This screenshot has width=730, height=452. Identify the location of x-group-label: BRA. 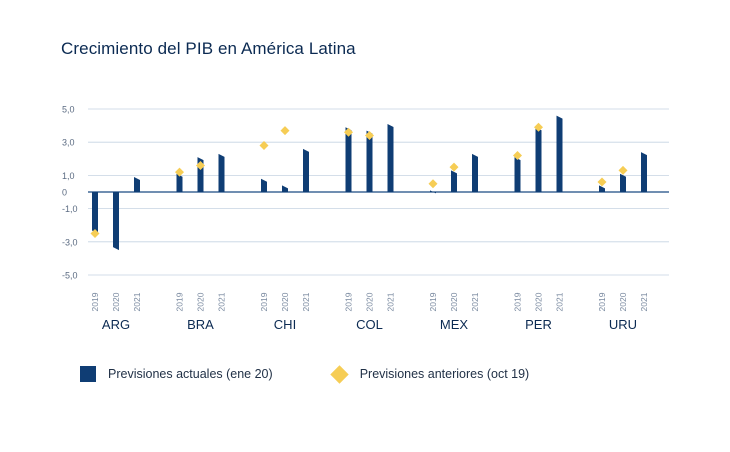
(200, 324).